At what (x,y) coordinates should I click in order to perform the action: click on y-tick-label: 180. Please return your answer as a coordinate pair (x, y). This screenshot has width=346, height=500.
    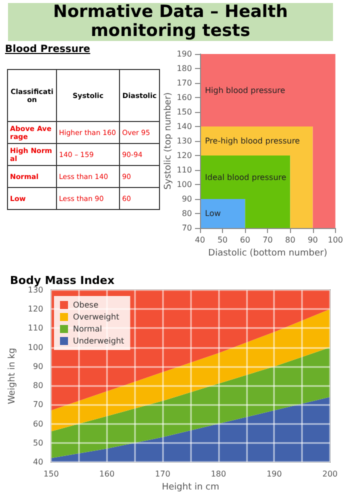
    Looking at the image, I should click on (184, 68).